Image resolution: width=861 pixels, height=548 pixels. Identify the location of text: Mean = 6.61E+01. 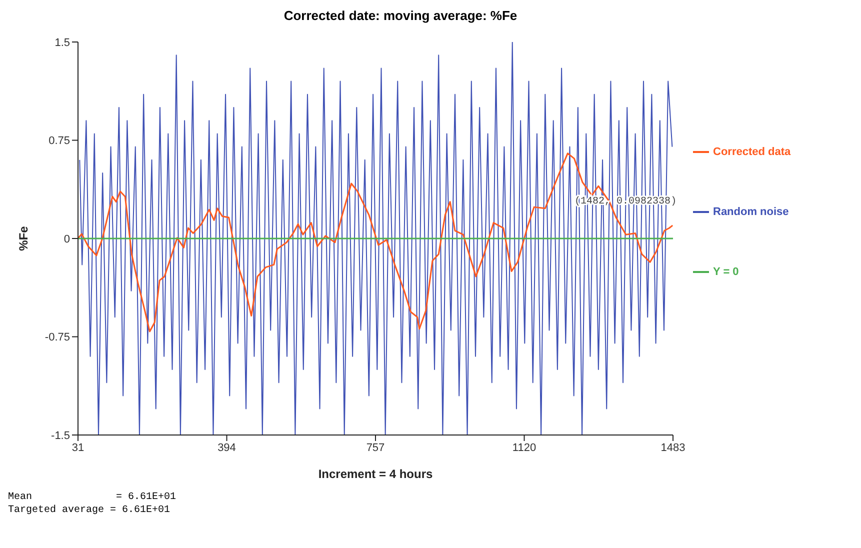
(93, 497).